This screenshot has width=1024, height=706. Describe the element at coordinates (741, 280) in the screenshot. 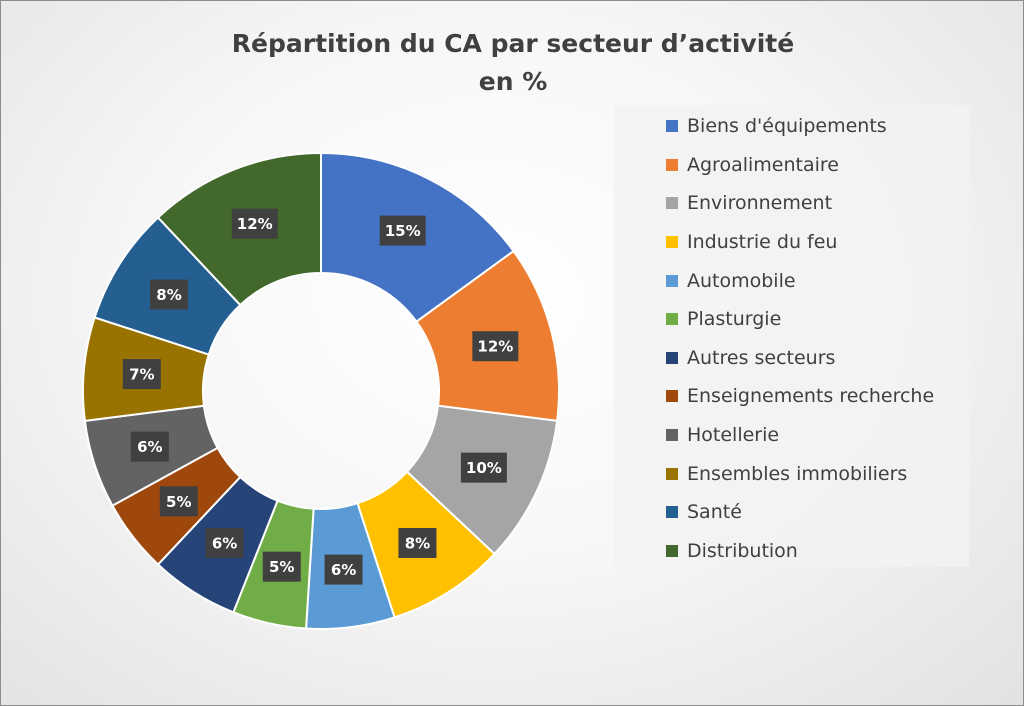

I see `legend-label: Automobile` at that location.